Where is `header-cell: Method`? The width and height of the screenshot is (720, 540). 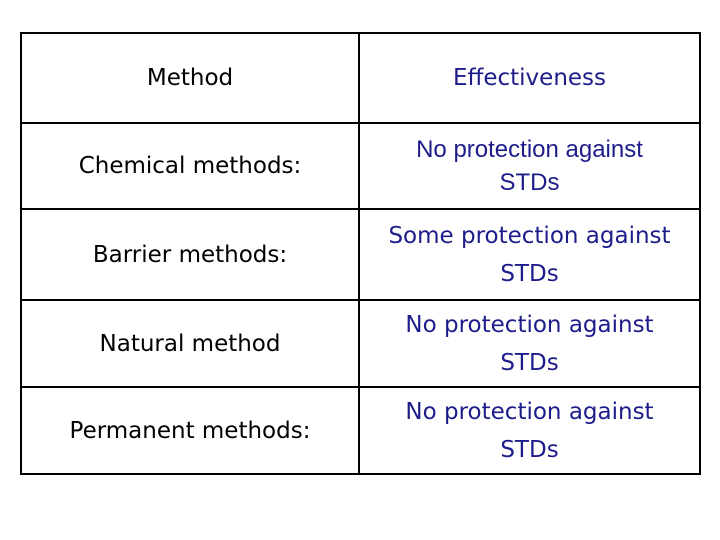 header-cell: Method is located at coordinates (190, 78).